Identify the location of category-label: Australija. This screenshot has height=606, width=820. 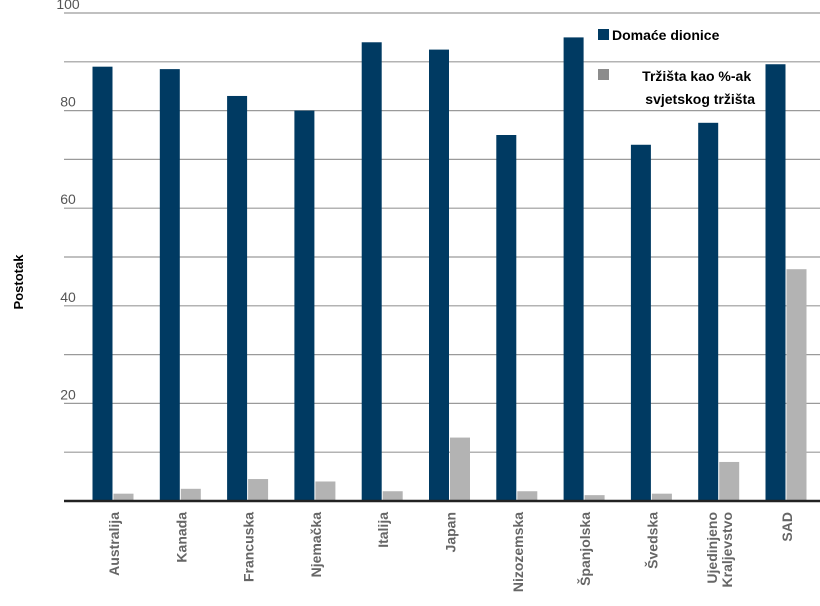
(114, 544).